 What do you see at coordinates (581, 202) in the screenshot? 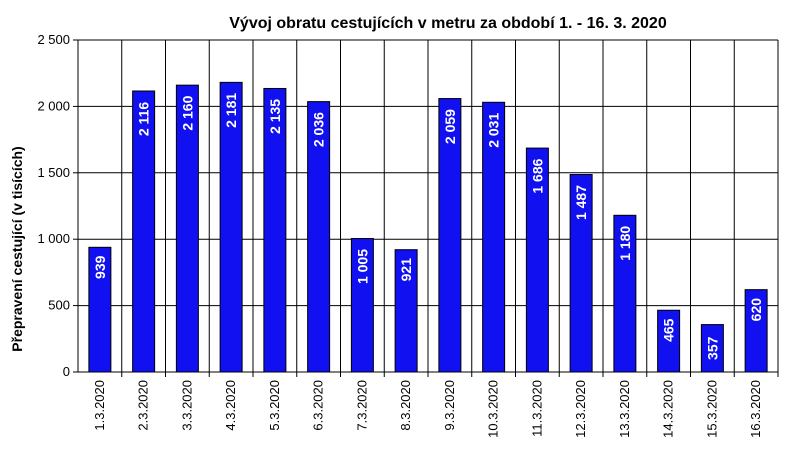
I see `data-label: 1 487` at bounding box center [581, 202].